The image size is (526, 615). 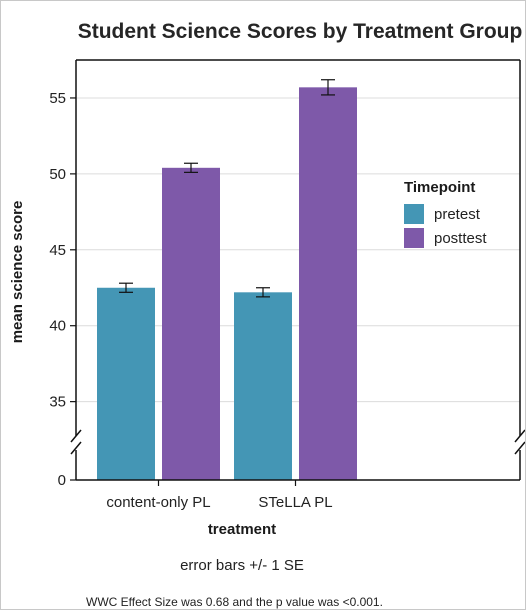 I want to click on y-tick-label: 35, so click(x=57, y=402).